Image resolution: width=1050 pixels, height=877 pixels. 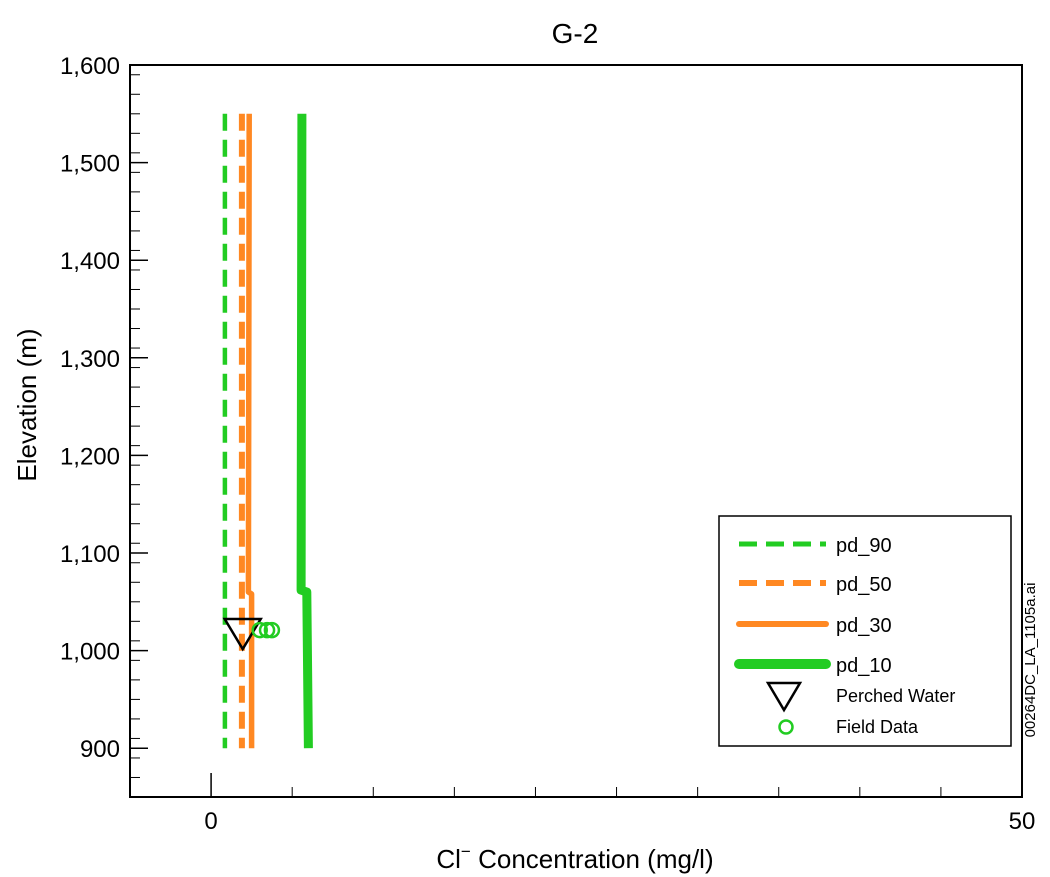 What do you see at coordinates (864, 546) in the screenshot?
I see `legend-label-pd-90: pd_90` at bounding box center [864, 546].